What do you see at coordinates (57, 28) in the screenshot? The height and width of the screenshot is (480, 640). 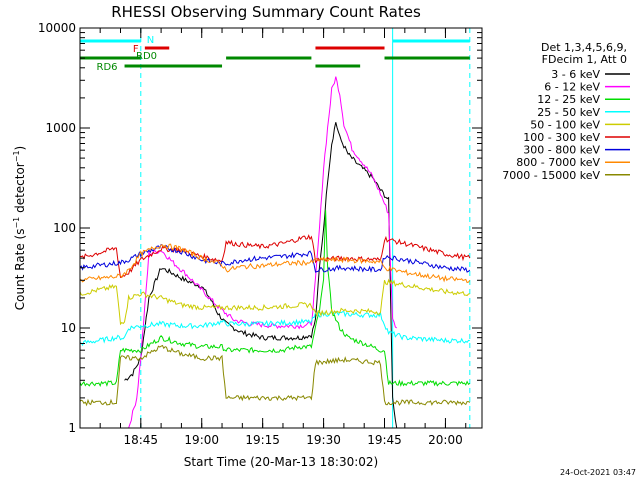 I see `y-tick-label: 10000` at bounding box center [57, 28].